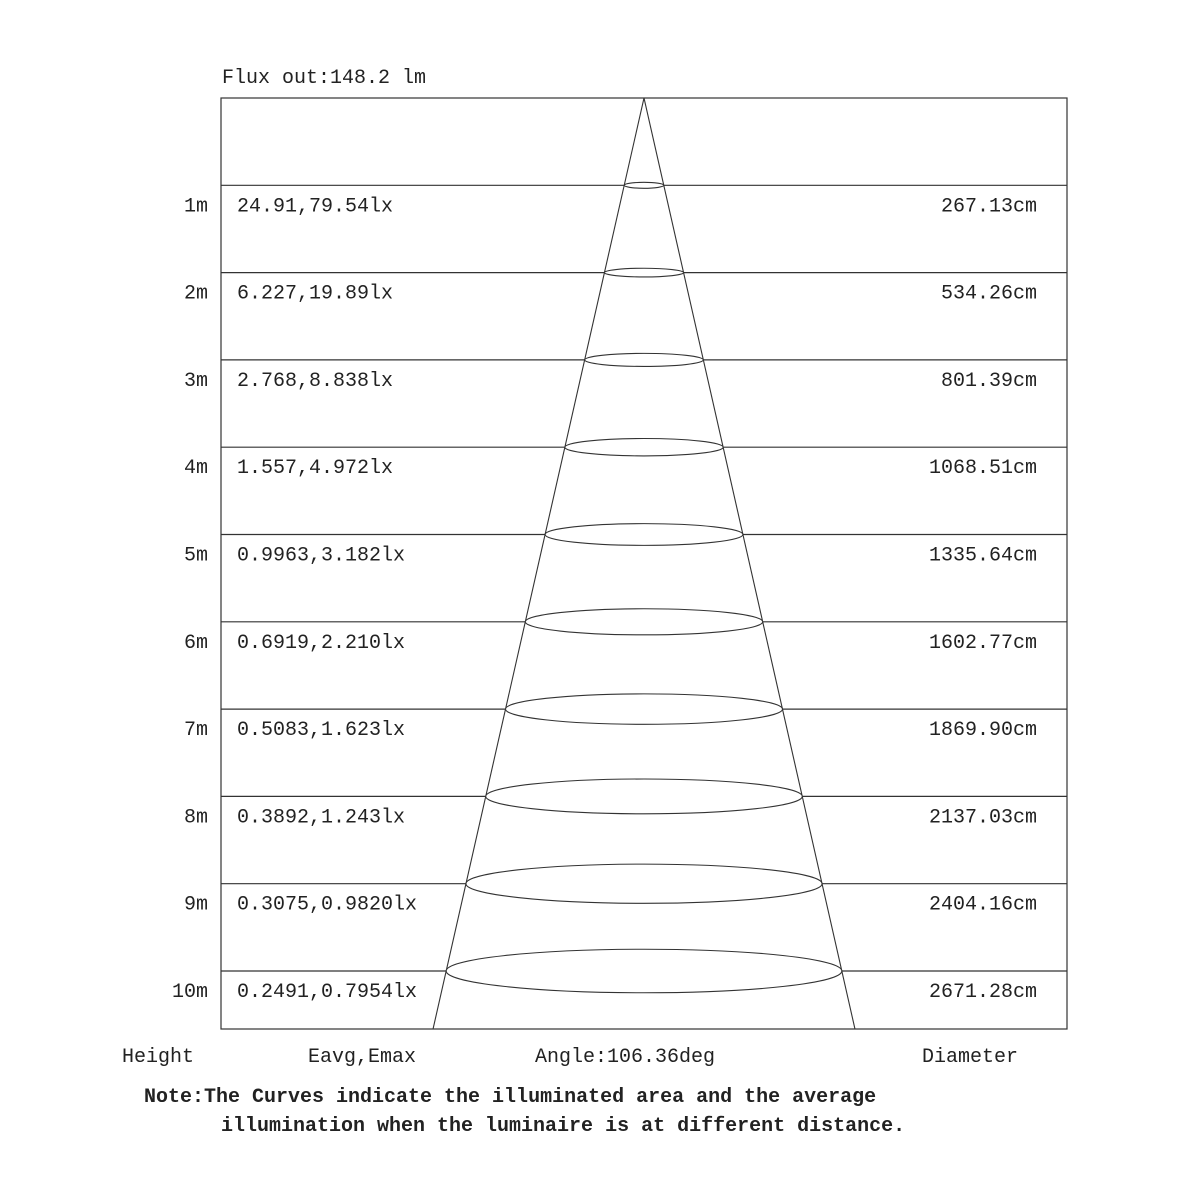 Image resolution: width=1200 pixels, height=1200 pixels. Describe the element at coordinates (315, 206) in the screenshot. I see `eavg-emax-value: 24.91,79.54lx` at that location.